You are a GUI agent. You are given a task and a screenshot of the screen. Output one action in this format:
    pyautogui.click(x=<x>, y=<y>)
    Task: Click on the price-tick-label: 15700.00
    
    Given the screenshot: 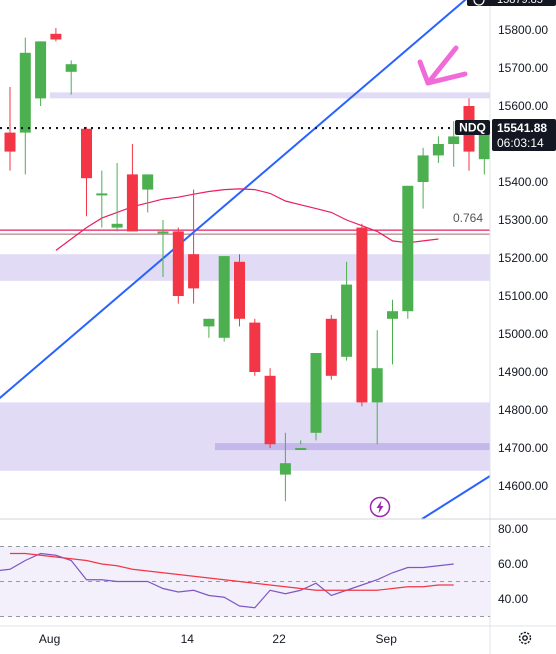 What is the action you would take?
    pyautogui.click(x=523, y=68)
    